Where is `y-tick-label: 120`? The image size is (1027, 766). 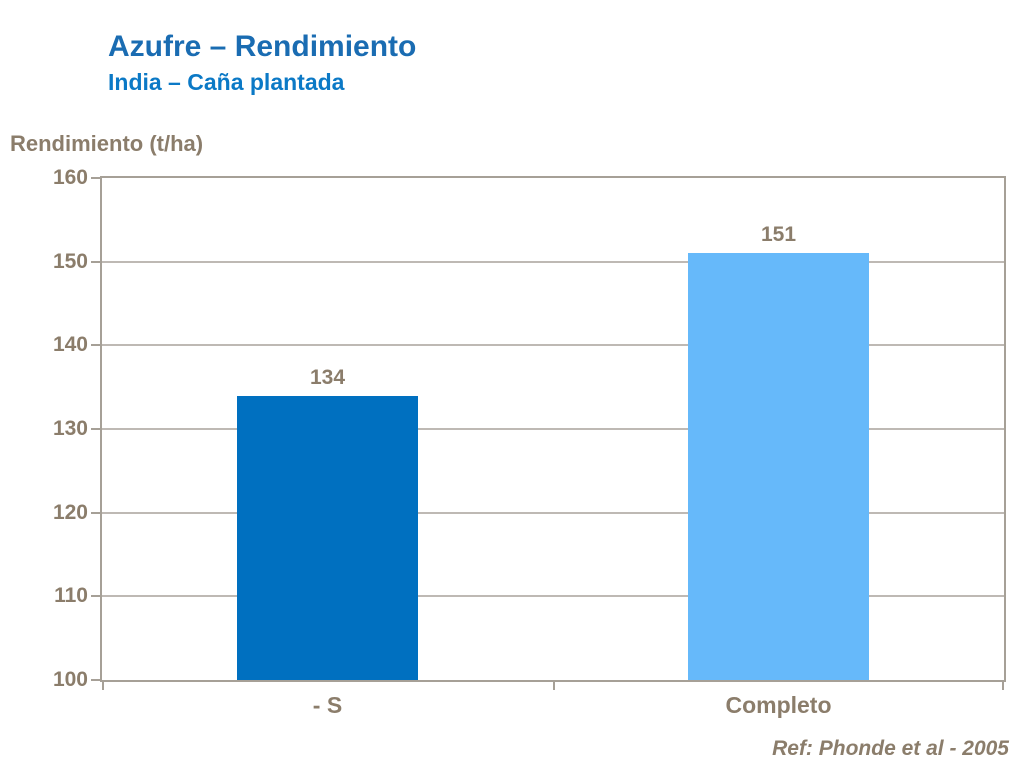 y-tick-label: 120 is located at coordinates (70, 512).